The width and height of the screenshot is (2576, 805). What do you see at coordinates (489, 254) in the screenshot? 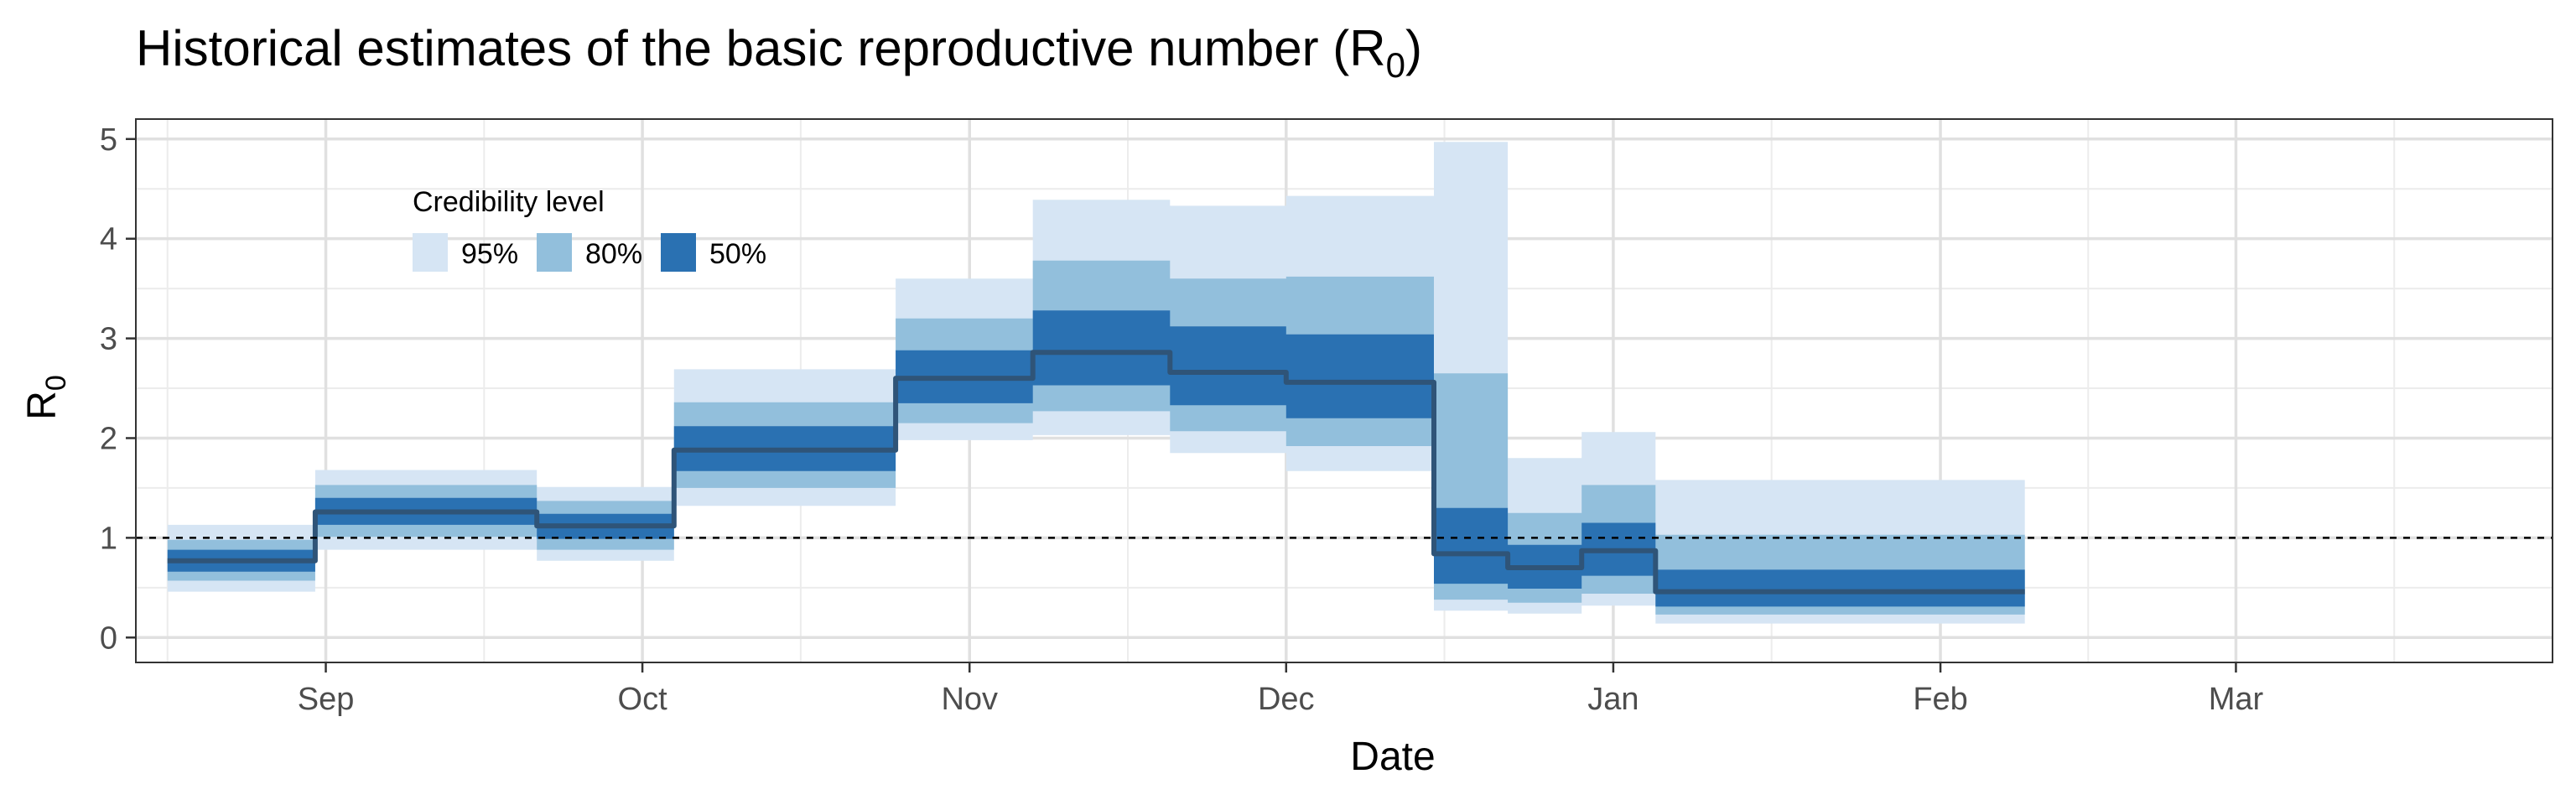
I see `legend-label: 95%` at bounding box center [489, 254].